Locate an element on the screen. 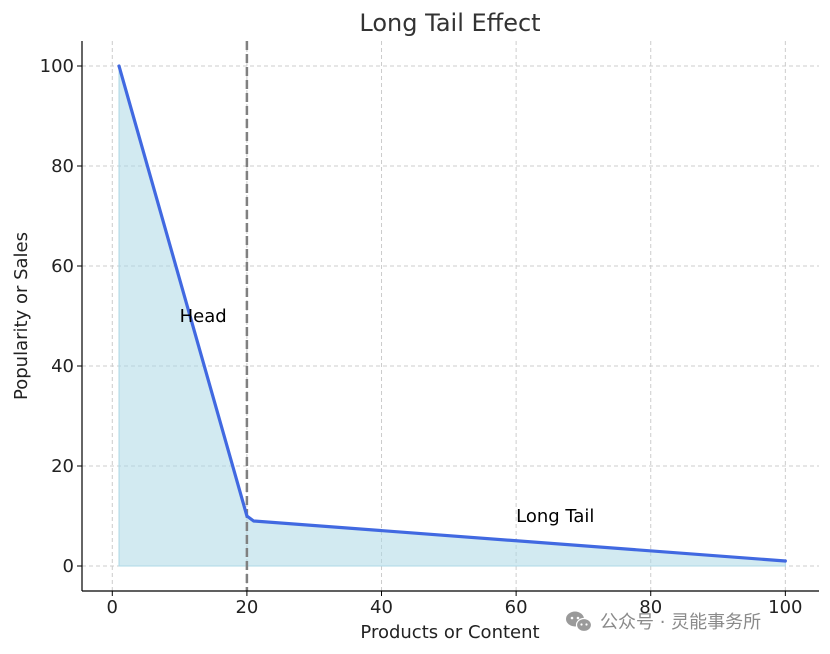 Image resolution: width=830 pixels, height=654 pixels. wechat-icon is located at coordinates (579, 622).